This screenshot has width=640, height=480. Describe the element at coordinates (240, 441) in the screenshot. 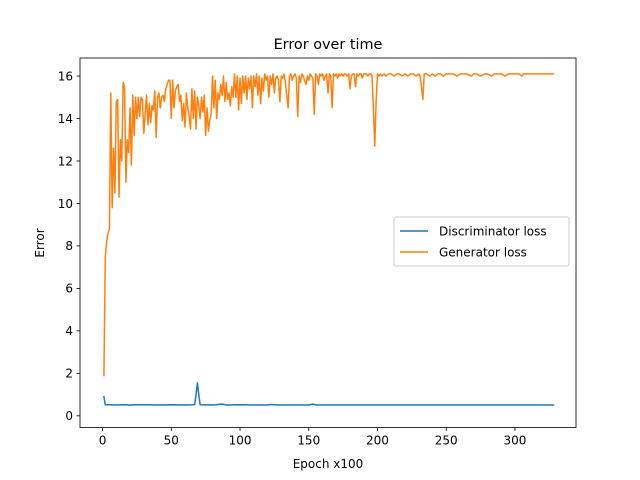

I see `x-tick-label: 100` at that location.